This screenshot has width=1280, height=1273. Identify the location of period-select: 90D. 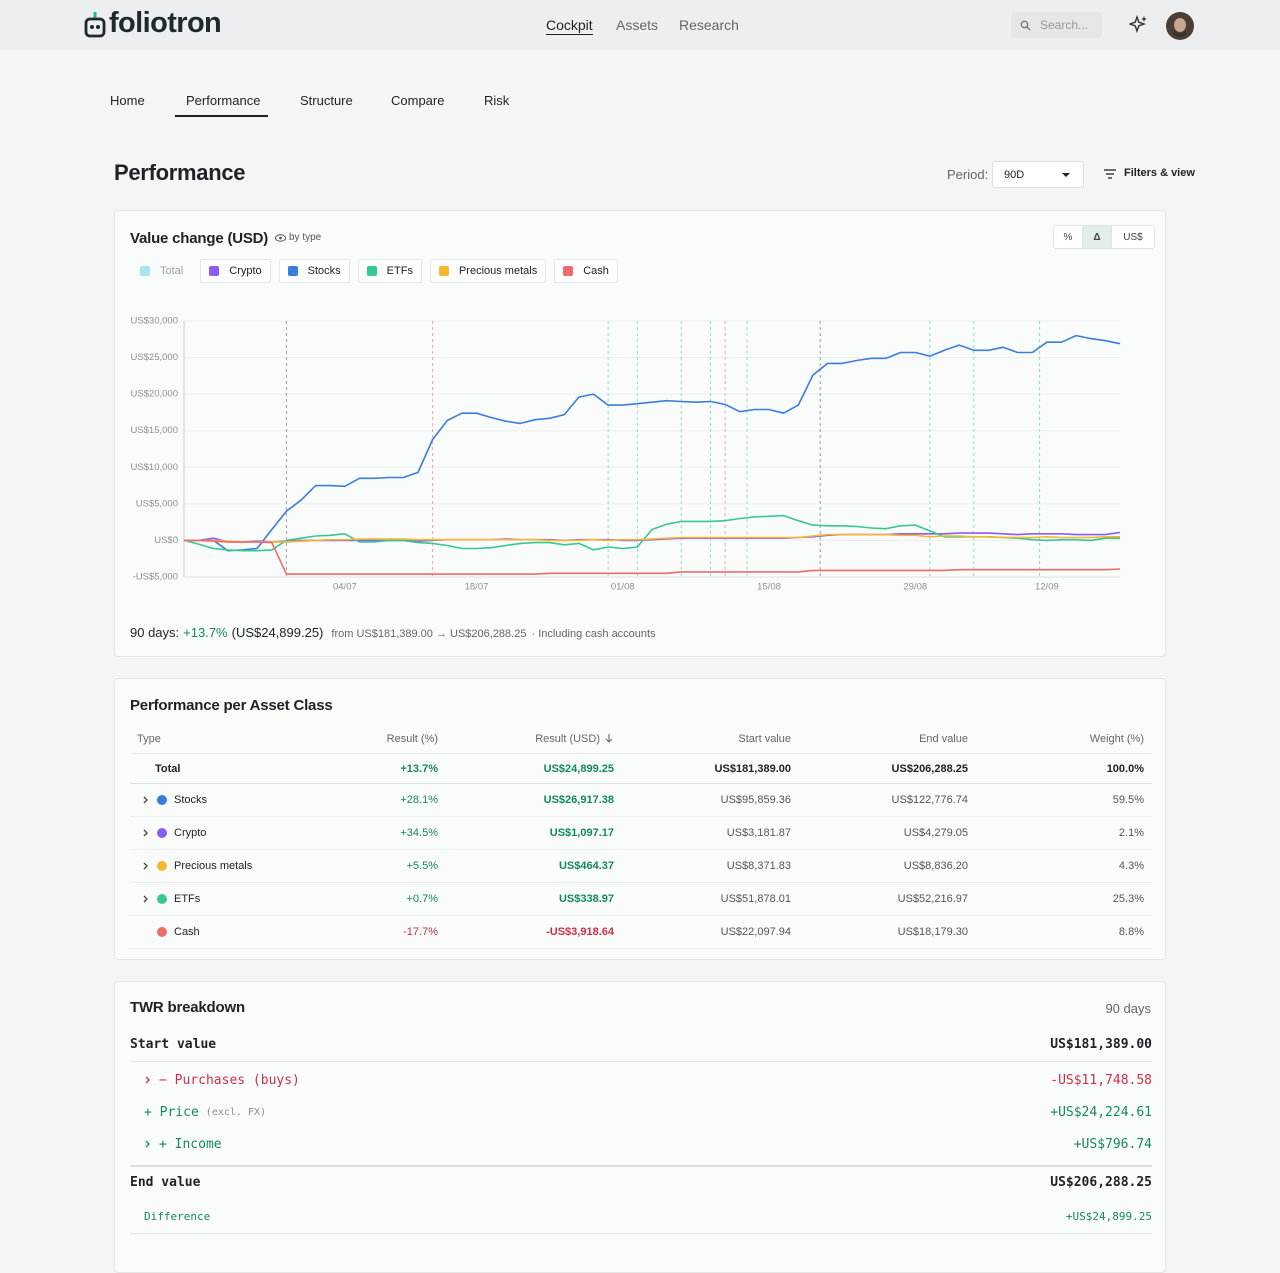
(1038, 174).